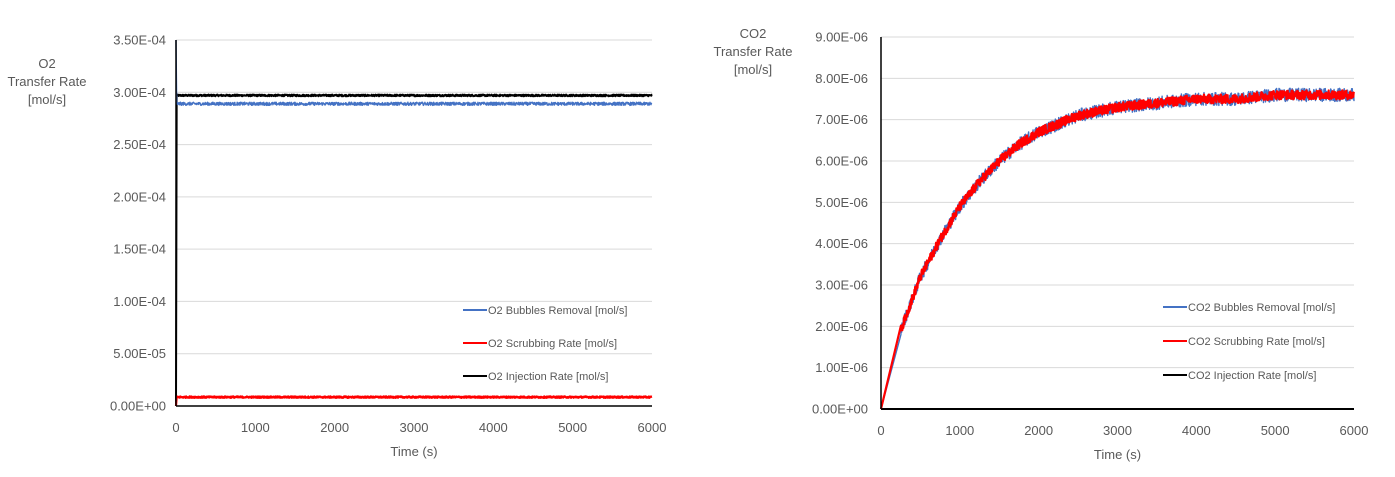 This screenshot has height=477, width=1395. Describe the element at coordinates (139, 249) in the screenshot. I see `y-tick-label: 1.50E-04` at that location.